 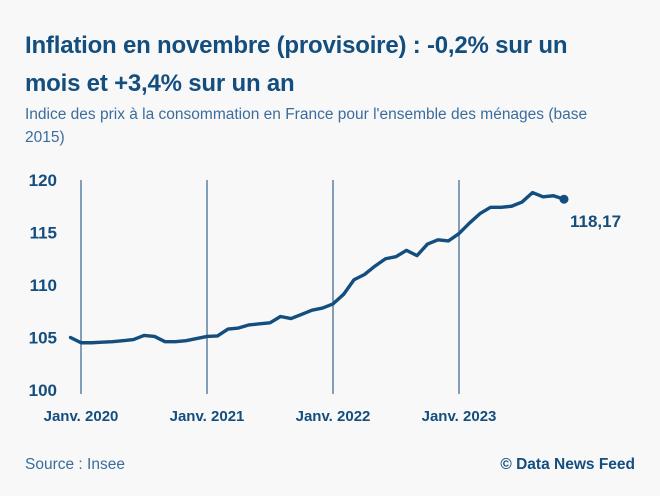 What do you see at coordinates (43, 180) in the screenshot?
I see `y-axis-tick-label: 120` at bounding box center [43, 180].